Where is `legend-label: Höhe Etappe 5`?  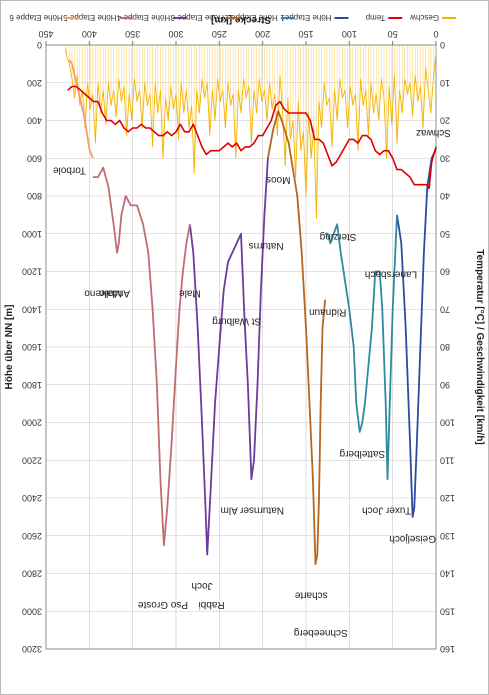
legend-label: Höhe Etappe 5 is located at coordinates (90, 17).